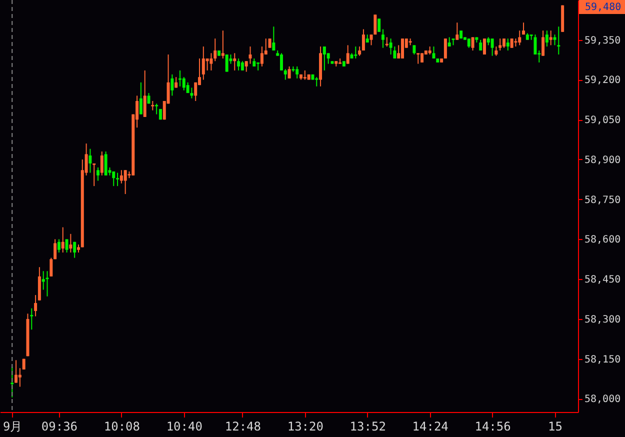  What do you see at coordinates (430, 427) in the screenshot?
I see `x-tick-label: 14:24` at bounding box center [430, 427].